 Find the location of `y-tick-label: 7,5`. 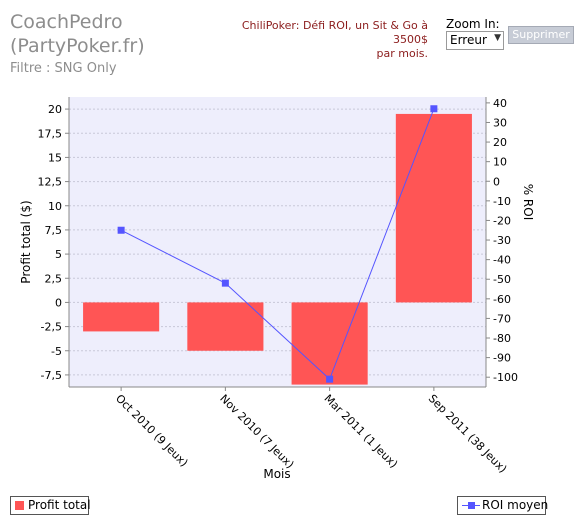

y-tick-label: 7,5 is located at coordinates (54, 230).